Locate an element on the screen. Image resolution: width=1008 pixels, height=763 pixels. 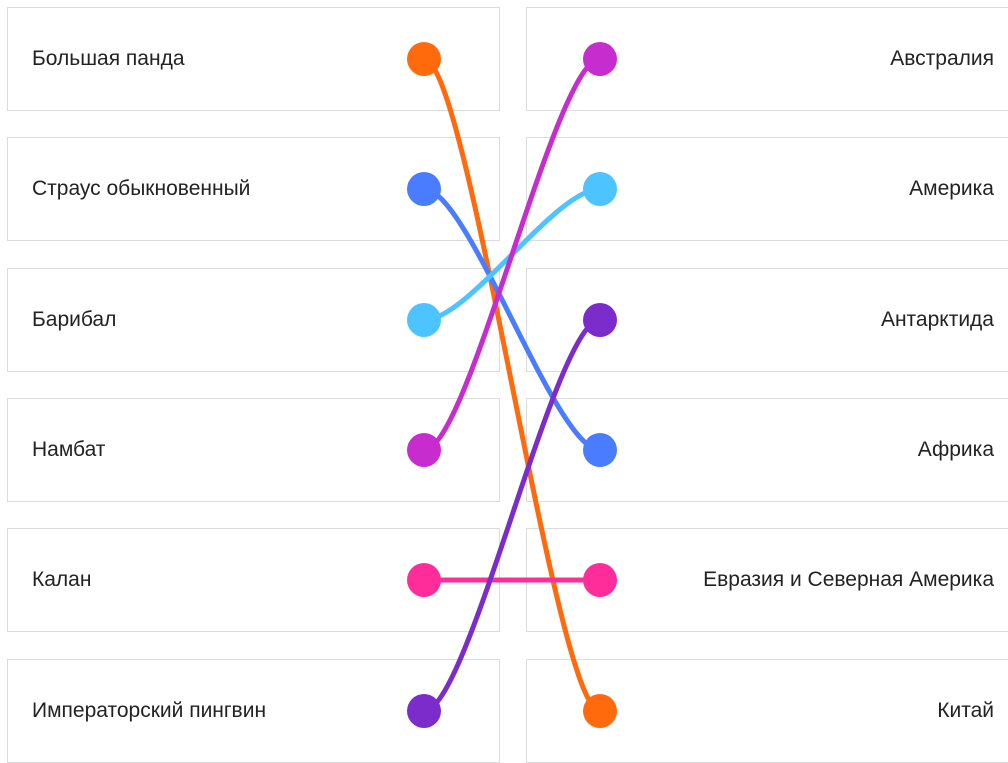
left-card-label: Калан is located at coordinates (62, 579).